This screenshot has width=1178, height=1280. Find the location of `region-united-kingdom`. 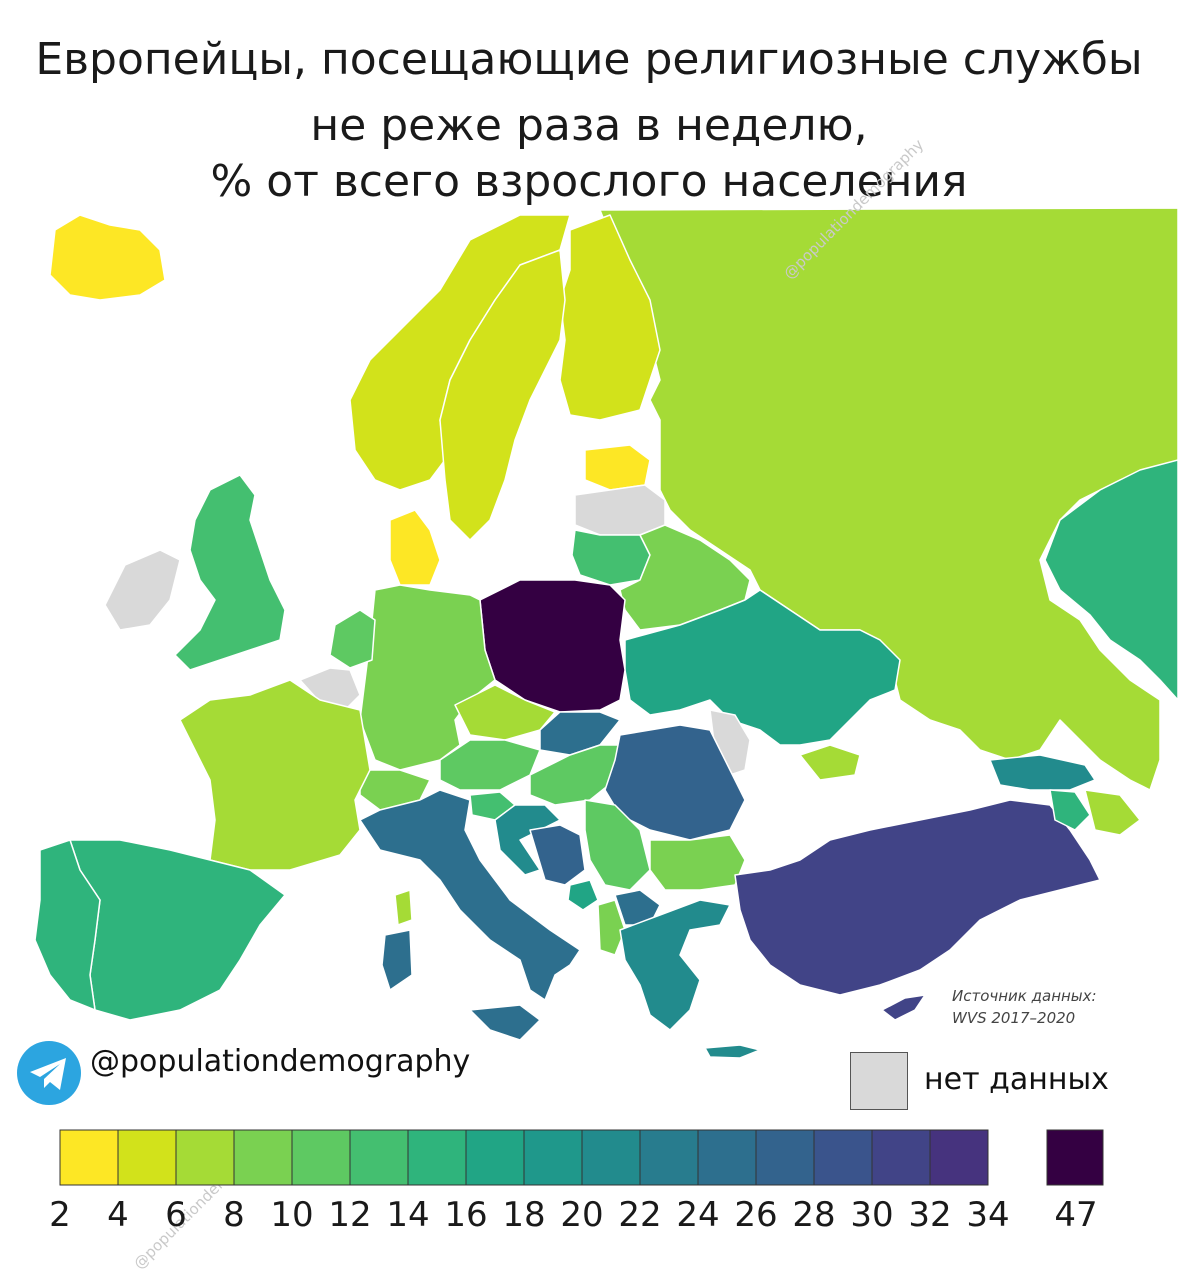

region-united-kingdom is located at coordinates (230, 572).